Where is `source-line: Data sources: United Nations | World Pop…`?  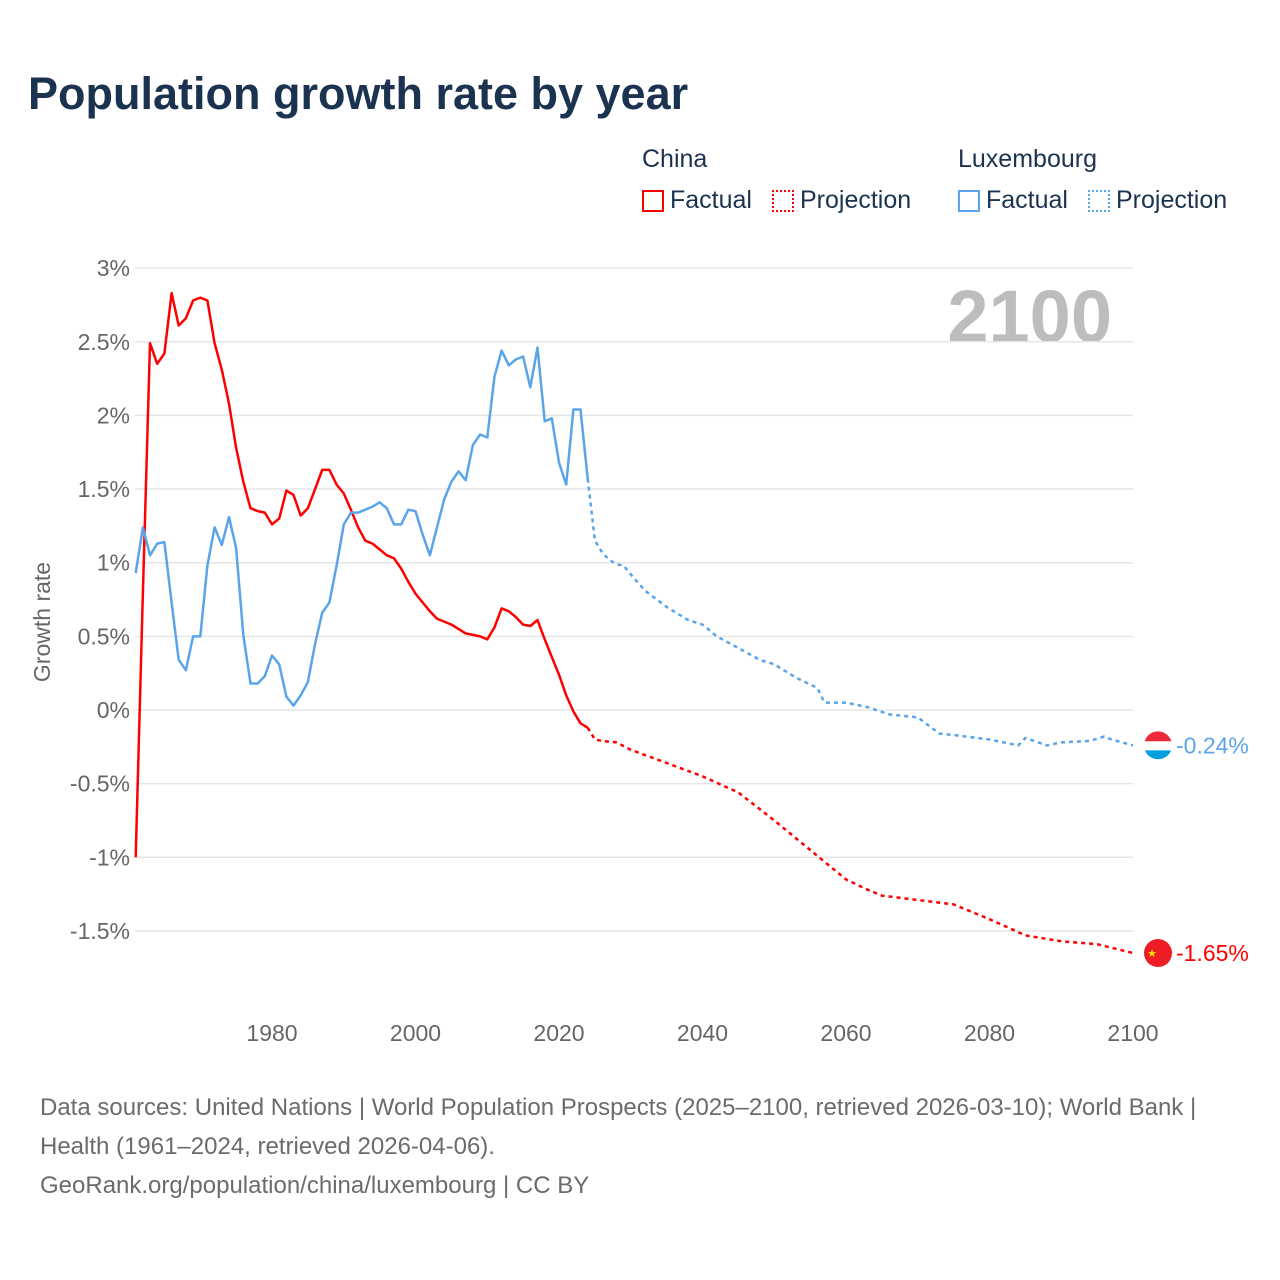 source-line: Data sources: United Nations | World Pop… is located at coordinates (618, 1127).